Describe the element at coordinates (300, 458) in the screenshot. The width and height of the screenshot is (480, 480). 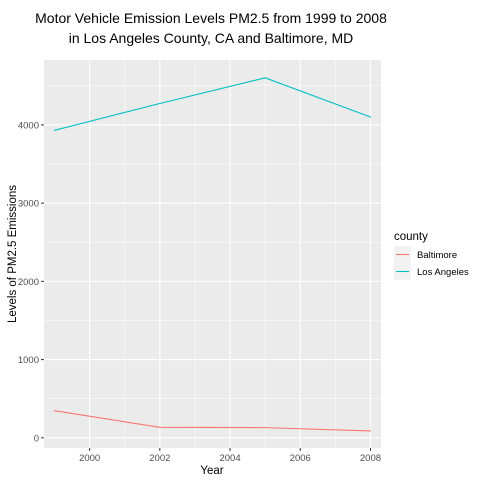
I see `x-tick-label: 2006` at that location.